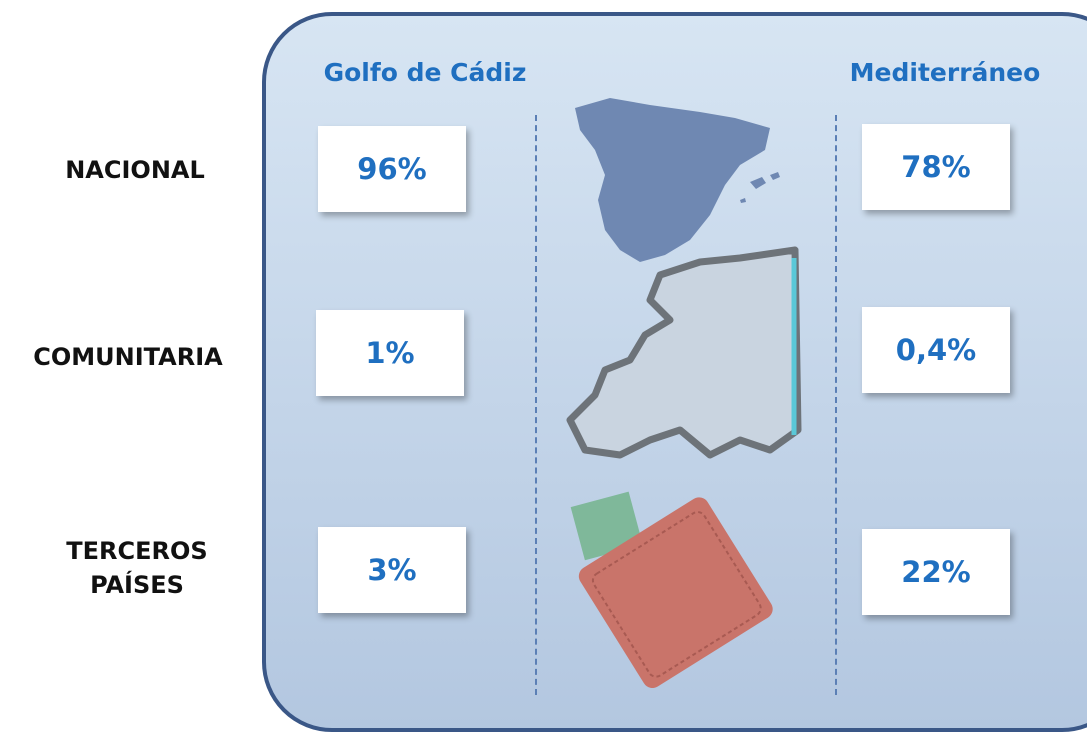  I want to click on value-box: 22%, so click(936, 572).